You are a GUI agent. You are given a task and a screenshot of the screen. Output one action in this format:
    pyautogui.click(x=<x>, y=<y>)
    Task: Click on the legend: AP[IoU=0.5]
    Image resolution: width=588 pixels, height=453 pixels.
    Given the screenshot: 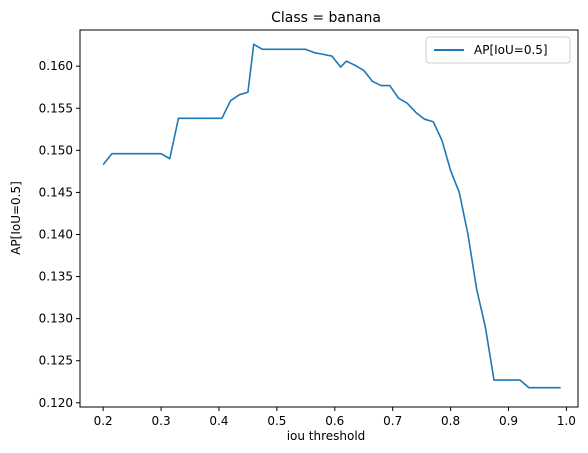 What is the action you would take?
    pyautogui.click(x=498, y=50)
    